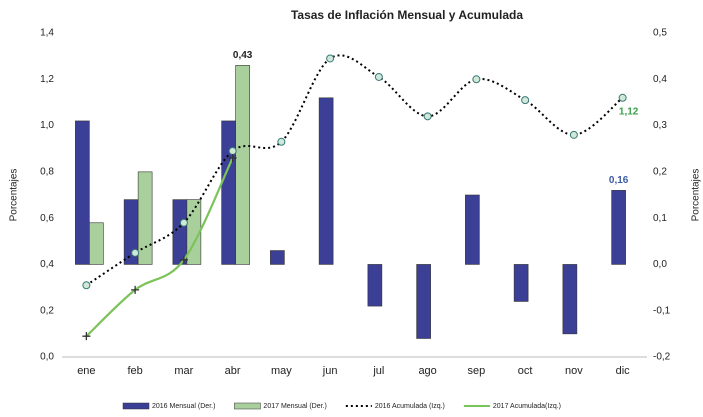  Describe the element at coordinates (86, 371) in the screenshot. I see `x-tick-label: ene` at that location.